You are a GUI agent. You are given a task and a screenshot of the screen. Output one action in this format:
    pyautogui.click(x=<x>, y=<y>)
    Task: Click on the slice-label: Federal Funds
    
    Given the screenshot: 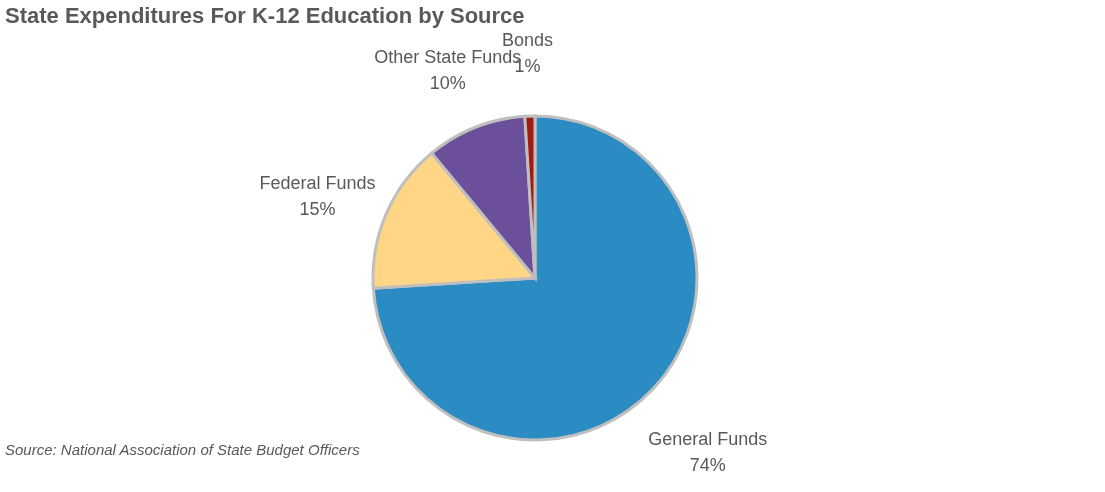 What is the action you would take?
    pyautogui.click(x=317, y=182)
    